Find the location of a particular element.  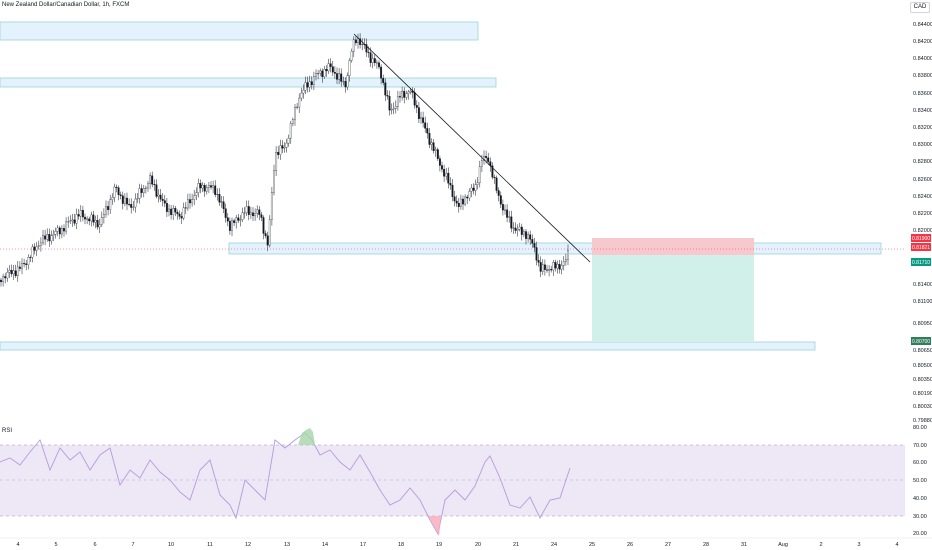

time-axis-label: 7 is located at coordinates (132, 545).